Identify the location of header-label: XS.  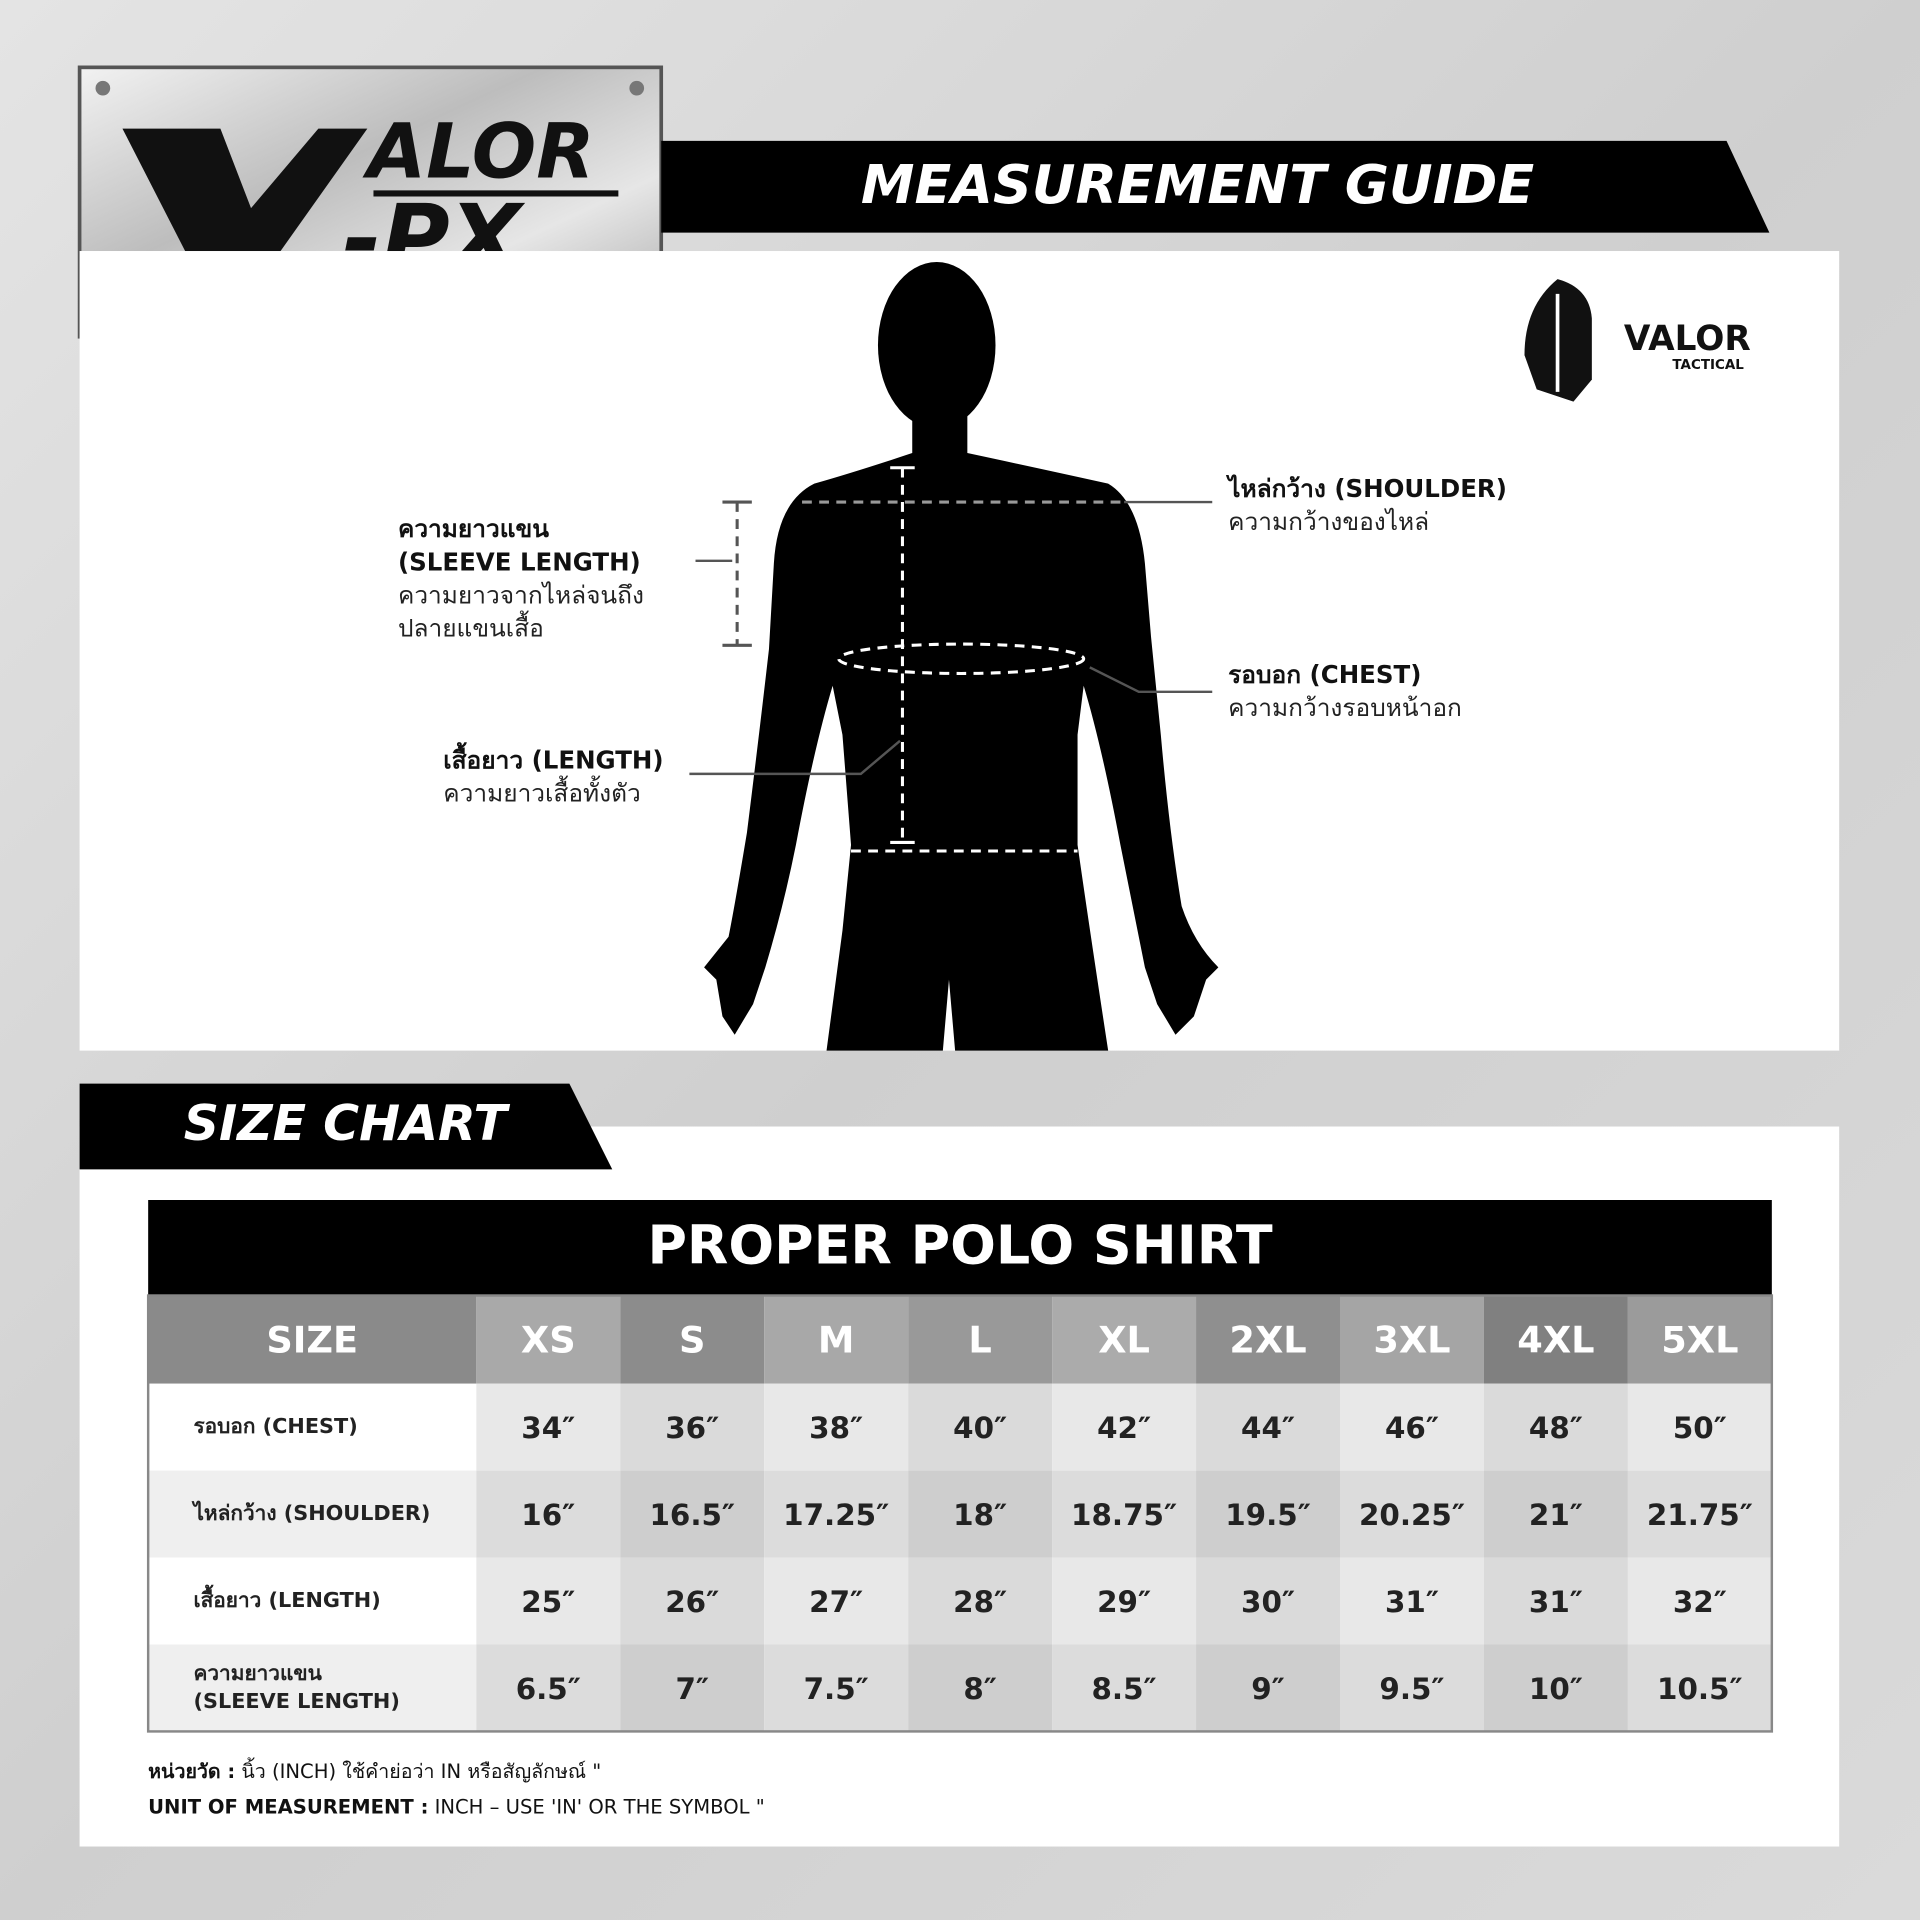
(548, 1340).